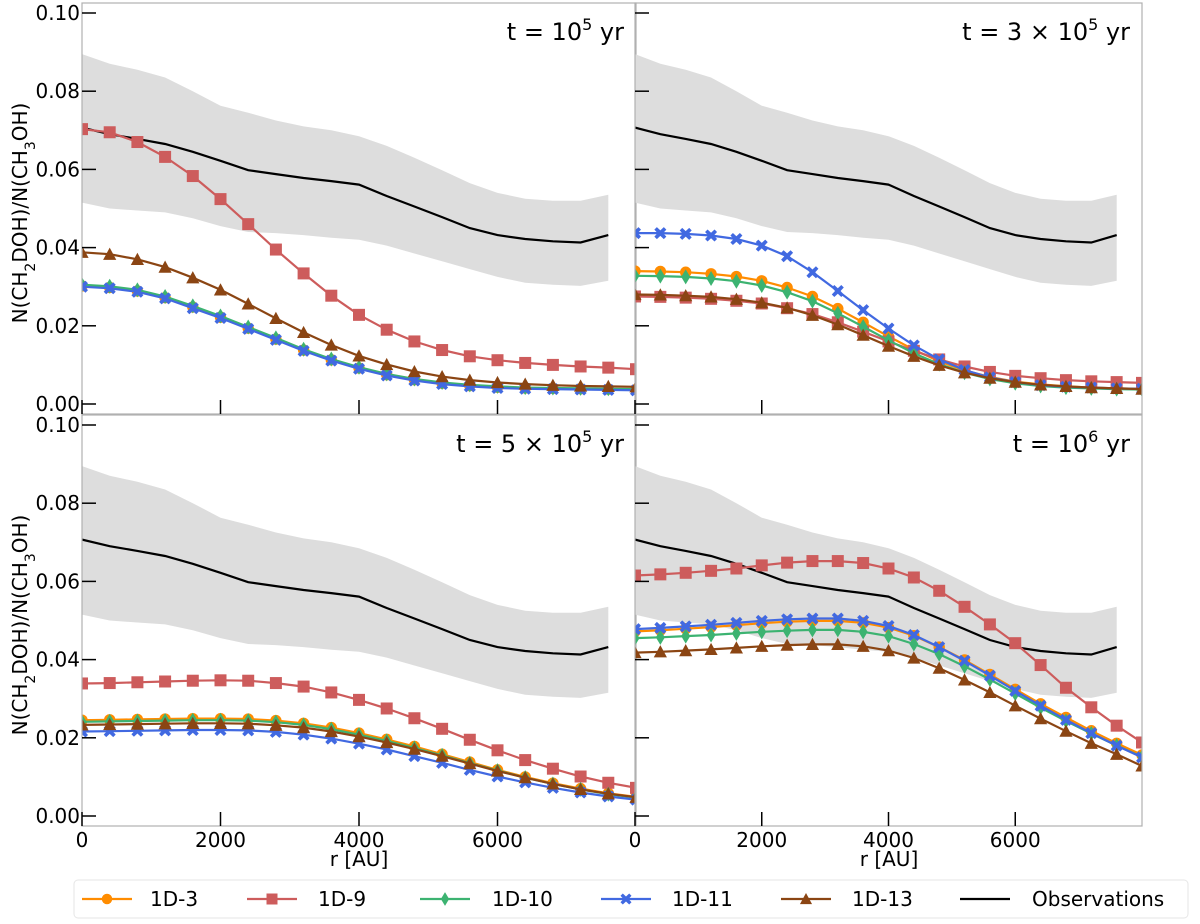 The image size is (1200, 924). What do you see at coordinates (876, 597) in the screenshot?
I see `series-line-observations` at bounding box center [876, 597].